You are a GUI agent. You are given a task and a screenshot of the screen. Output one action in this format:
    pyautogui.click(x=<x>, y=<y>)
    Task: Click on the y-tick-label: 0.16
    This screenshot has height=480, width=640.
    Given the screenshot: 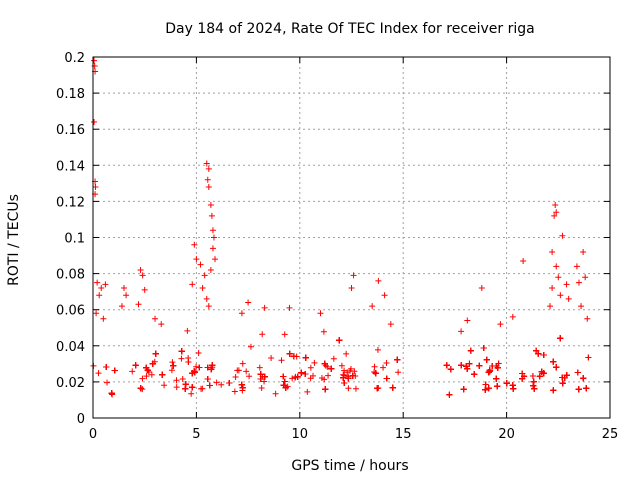 What is the action you would take?
    pyautogui.click(x=70, y=130)
    